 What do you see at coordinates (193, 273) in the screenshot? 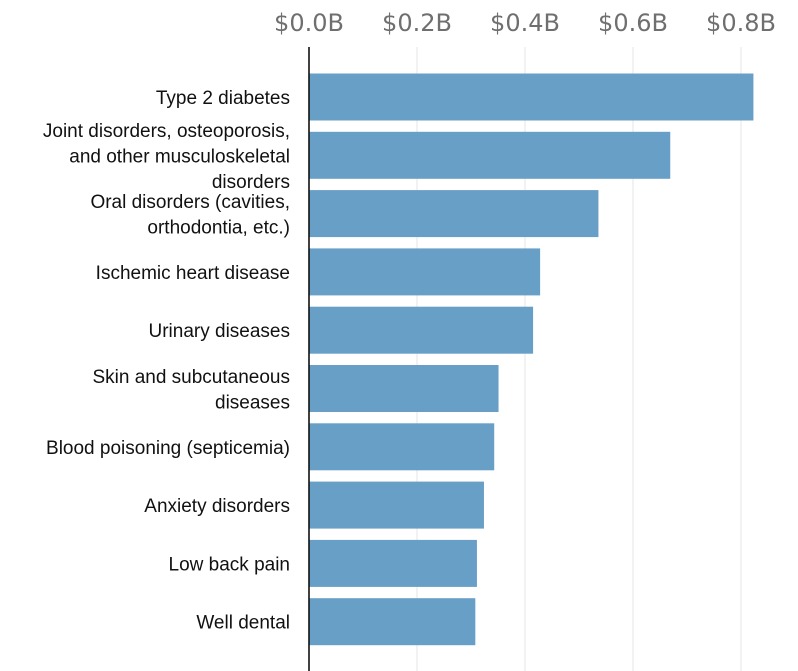
I see `category-label: Ischemic heart disease` at bounding box center [193, 273].